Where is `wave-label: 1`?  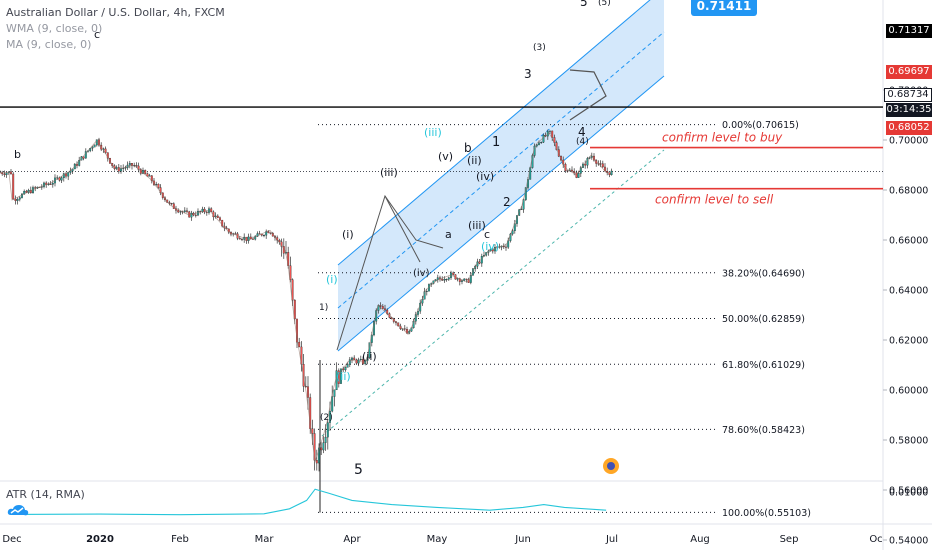
wave-label: 1 is located at coordinates (496, 142).